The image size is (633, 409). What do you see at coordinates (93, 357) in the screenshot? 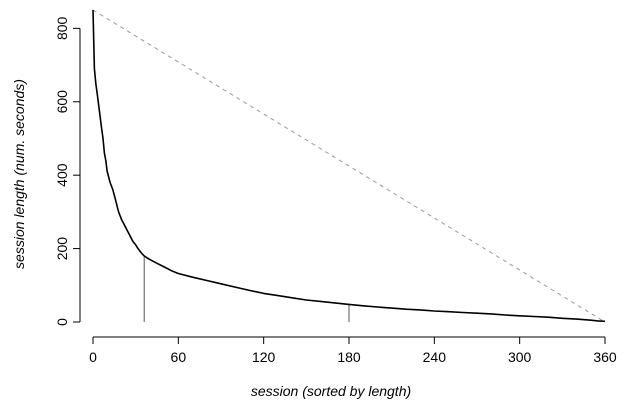
I see `x-tick-label: 0` at bounding box center [93, 357].